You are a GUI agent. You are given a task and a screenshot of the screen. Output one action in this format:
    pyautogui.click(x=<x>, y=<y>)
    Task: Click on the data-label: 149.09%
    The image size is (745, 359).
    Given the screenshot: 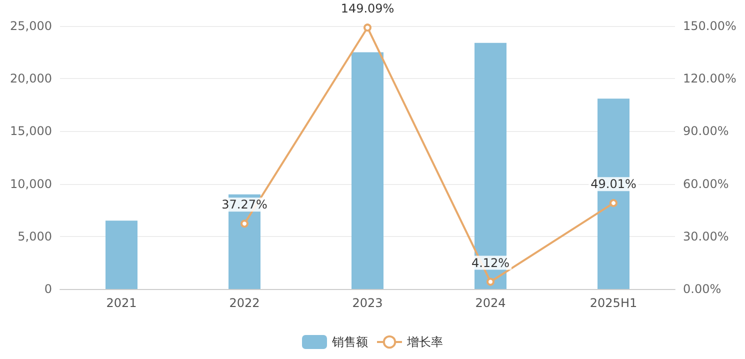 What is the action you would take?
    pyautogui.click(x=367, y=9)
    